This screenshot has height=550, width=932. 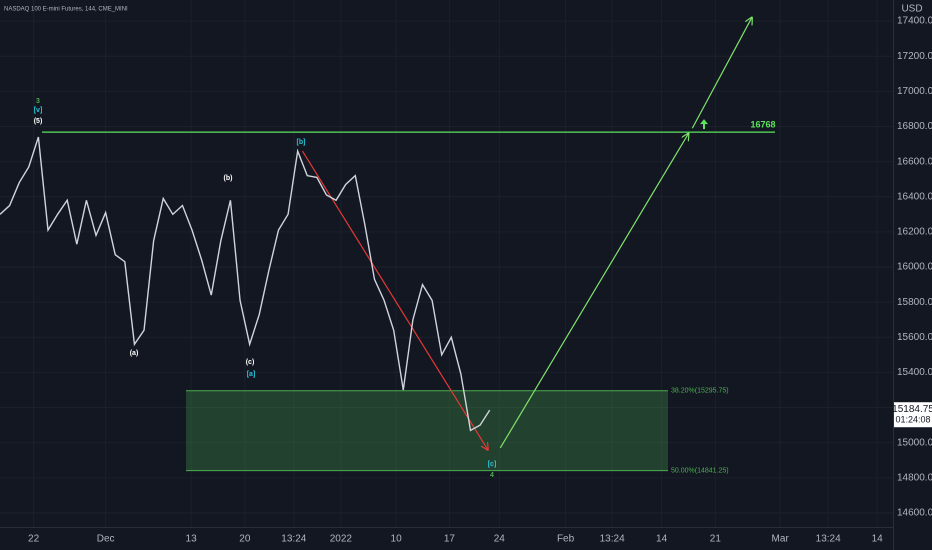 I want to click on zone-top-label: 38.20%(15295.75), so click(x=700, y=391).